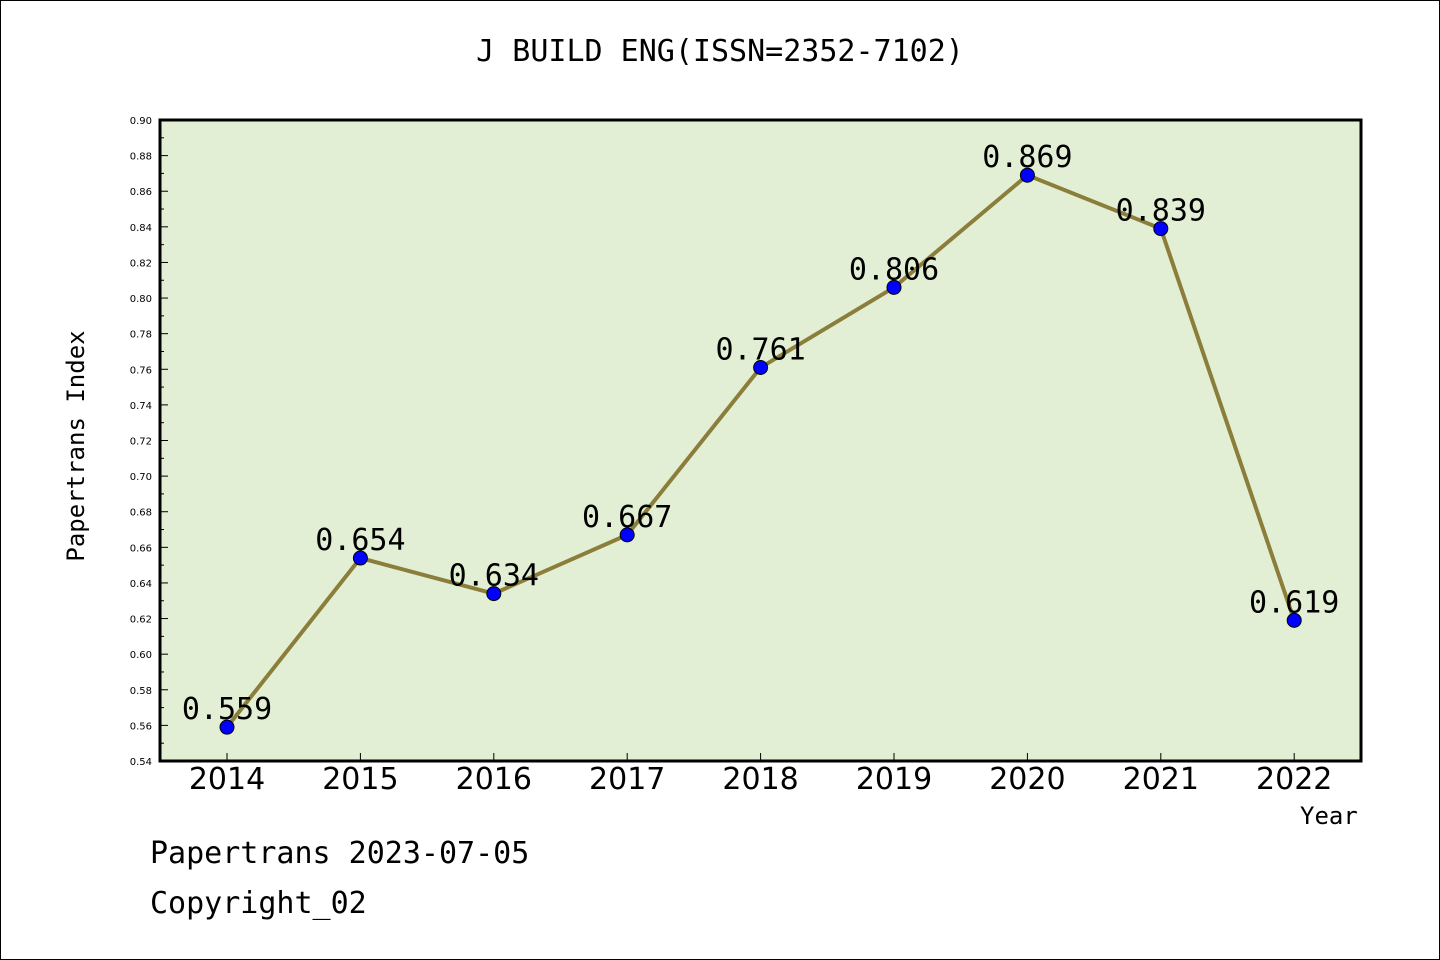  I want to click on y-tick-label: 0.74, so click(141, 406).